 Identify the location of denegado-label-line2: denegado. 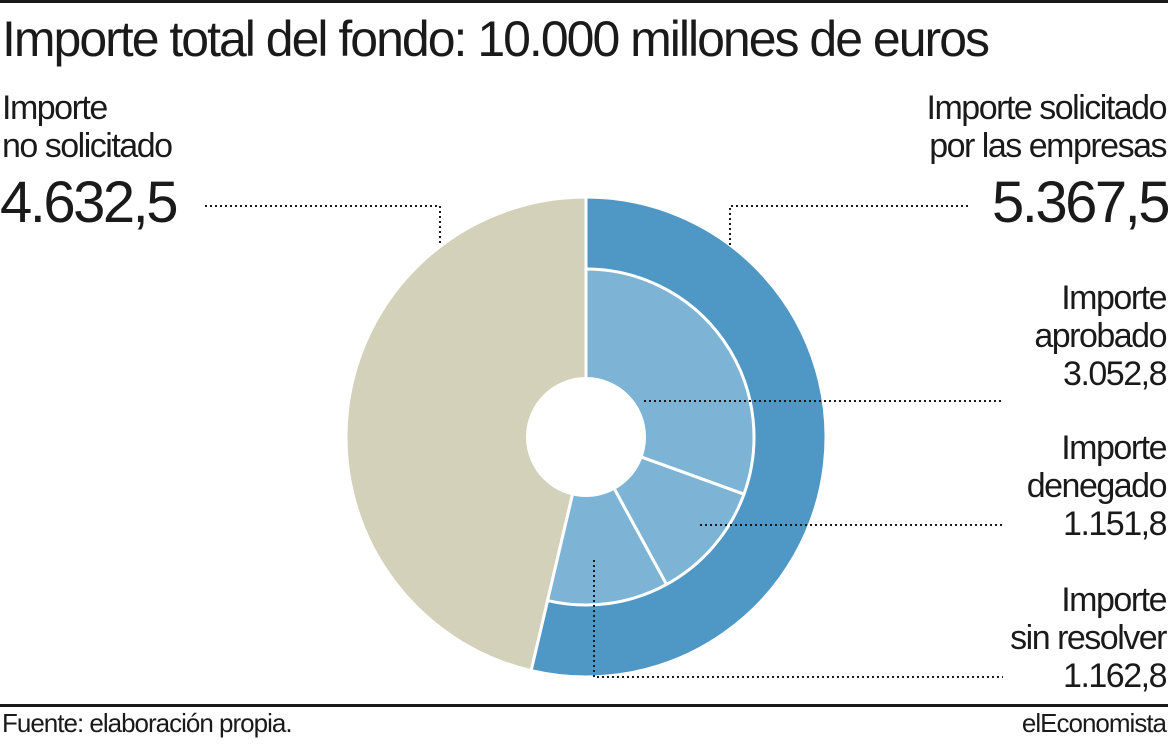
(1097, 486).